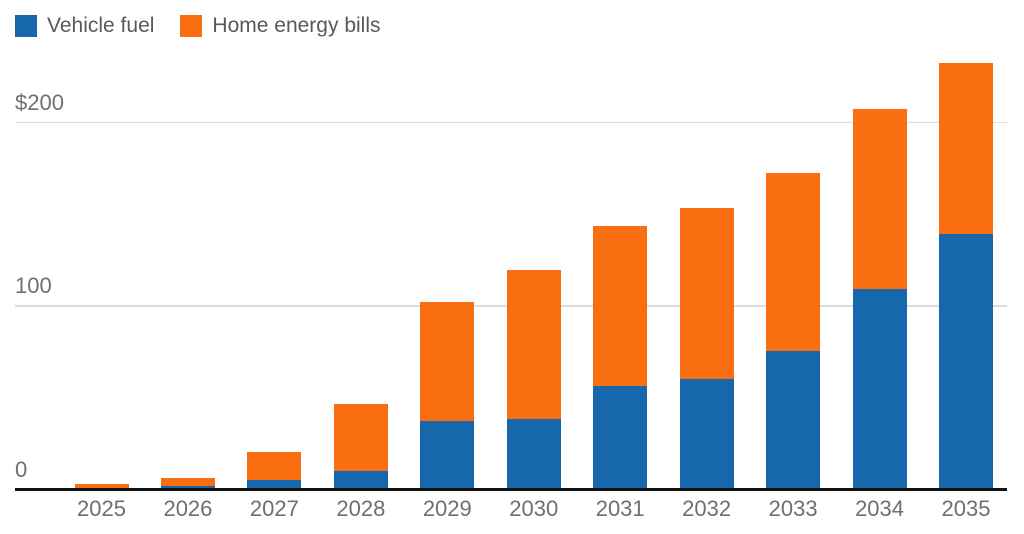 The width and height of the screenshot is (1024, 534). What do you see at coordinates (187, 487) in the screenshot?
I see `bar-segment-vehicle-fuel-2026` at bounding box center [187, 487].